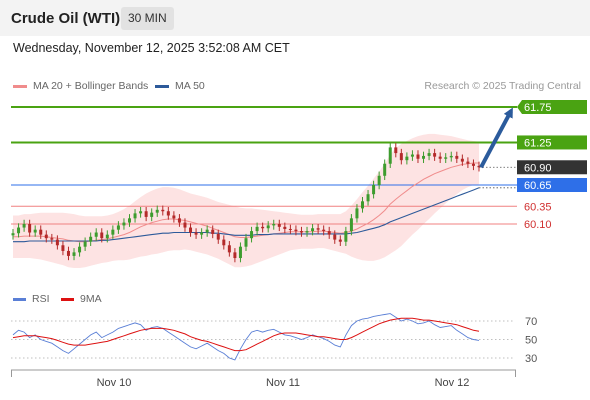  What do you see at coordinates (502, 86) in the screenshot?
I see `research-credit: Research © 2025 Trading Central` at bounding box center [502, 86].